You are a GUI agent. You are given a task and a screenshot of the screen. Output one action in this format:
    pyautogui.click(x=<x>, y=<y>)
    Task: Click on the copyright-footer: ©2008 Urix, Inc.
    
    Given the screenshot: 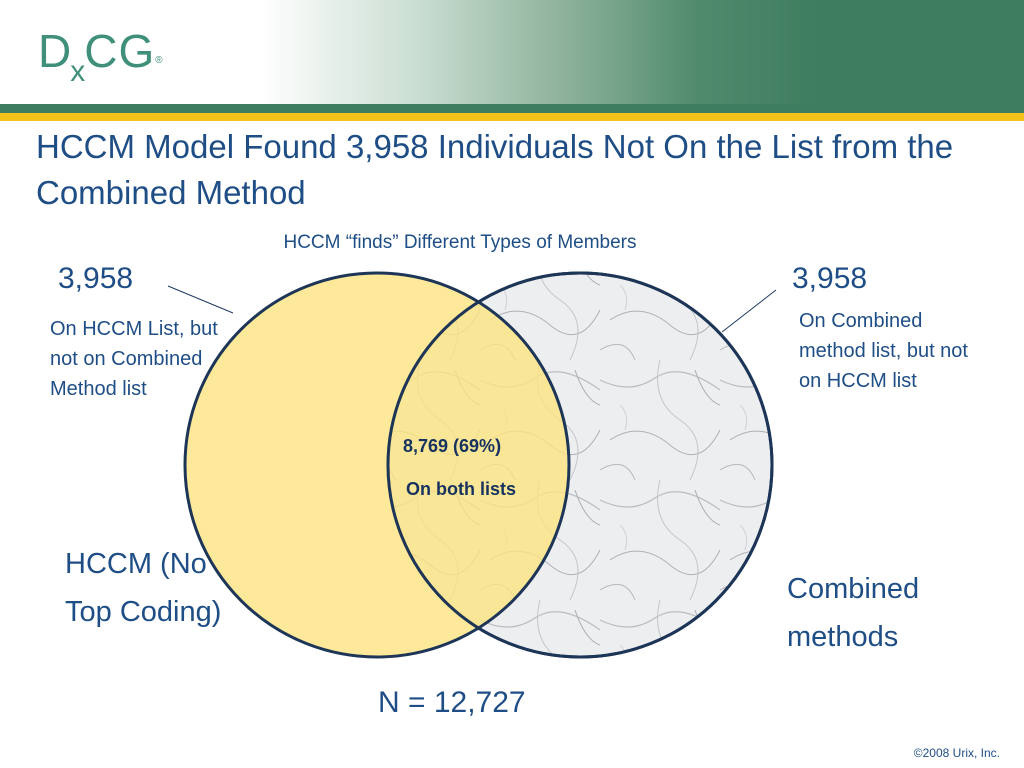 What is the action you would take?
    pyautogui.click(x=956, y=753)
    